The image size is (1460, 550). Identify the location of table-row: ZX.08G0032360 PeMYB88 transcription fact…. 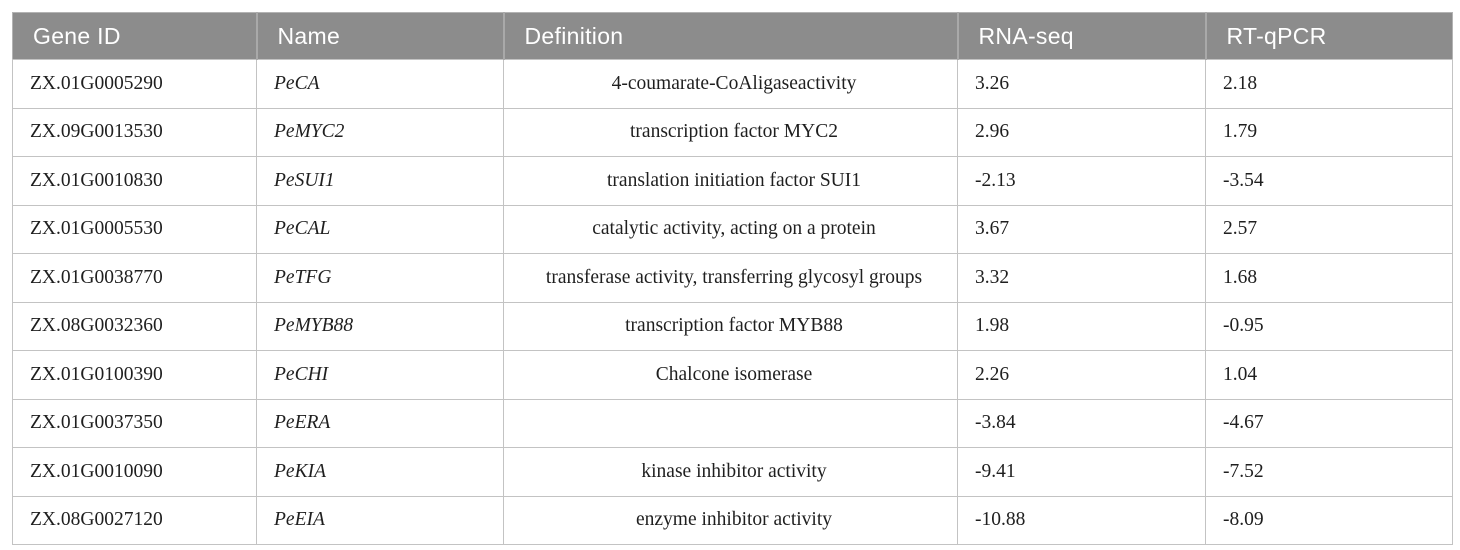
(732, 326).